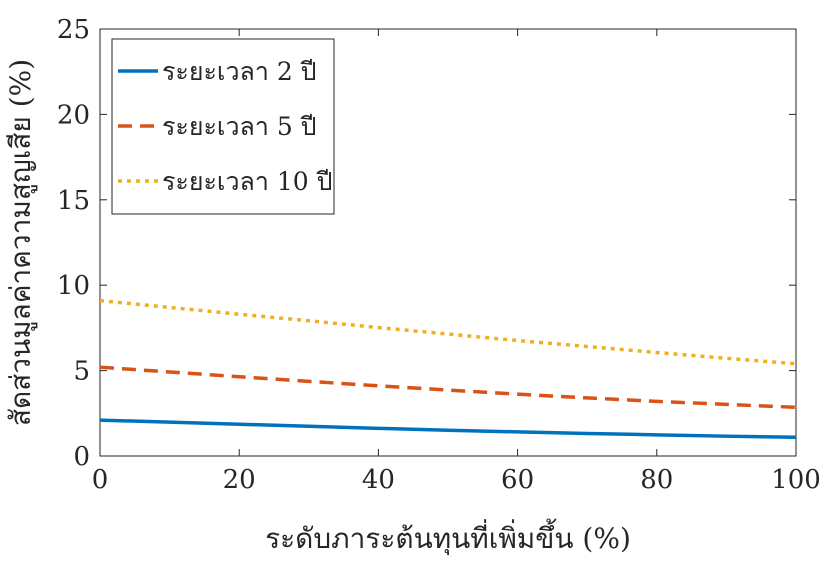 The width and height of the screenshot is (831, 565). Describe the element at coordinates (378, 480) in the screenshot. I see `x-tick-label: 40` at that location.